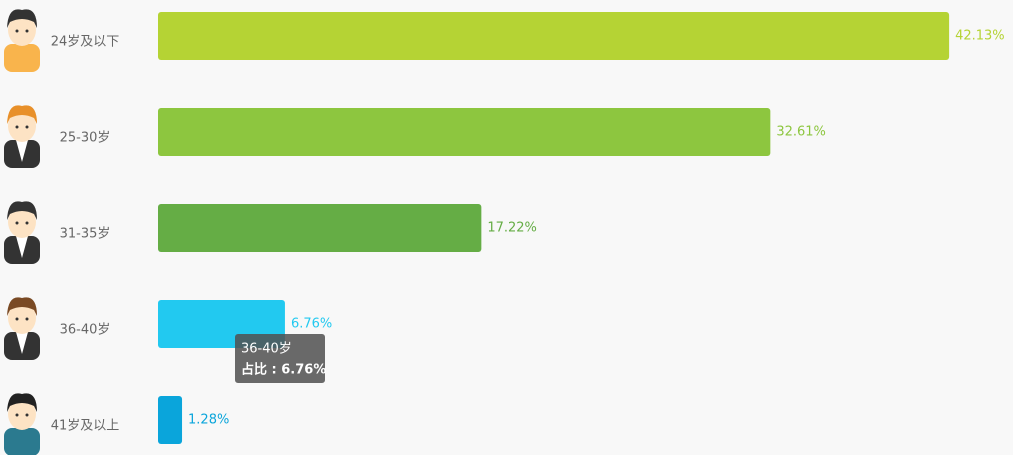 The height and width of the screenshot is (455, 1013). What do you see at coordinates (280, 358) in the screenshot?
I see `tooltip-box` at bounding box center [280, 358].